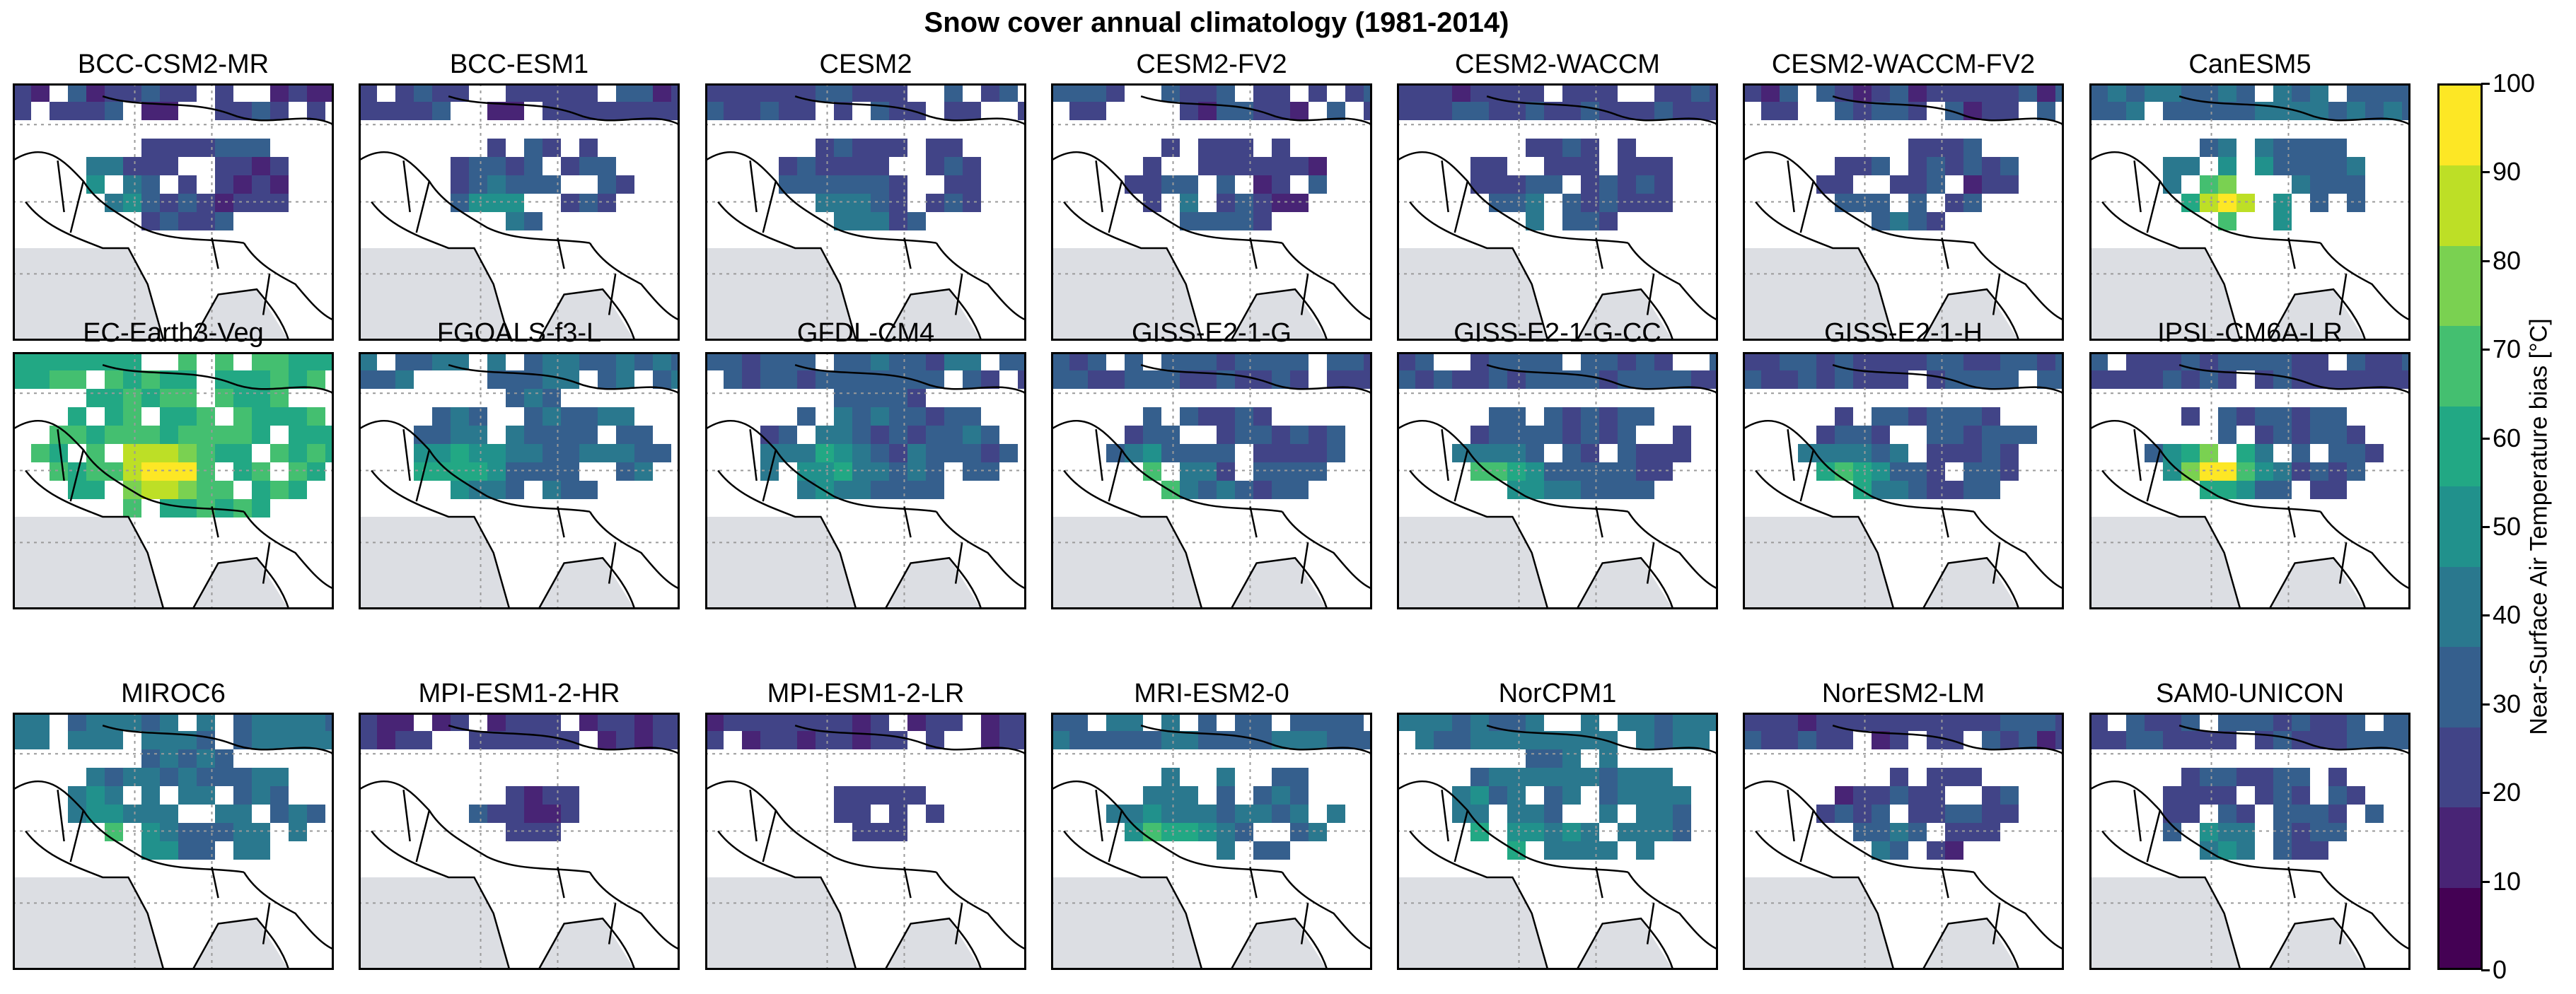 This screenshot has width=2576, height=994. Describe the element at coordinates (1881, 294) in the screenshot. I see `ocean-area` at that location.